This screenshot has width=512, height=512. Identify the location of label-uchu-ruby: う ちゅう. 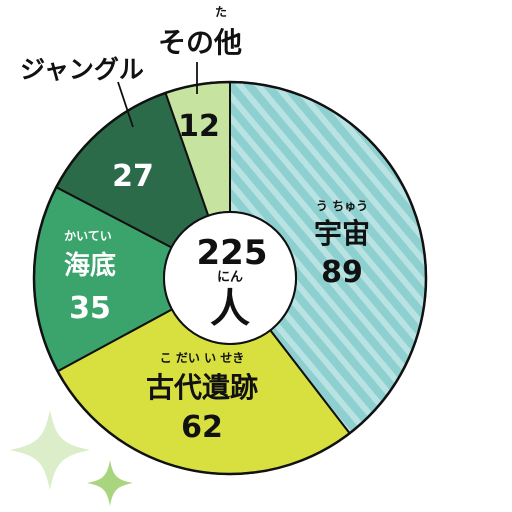
(342, 206).